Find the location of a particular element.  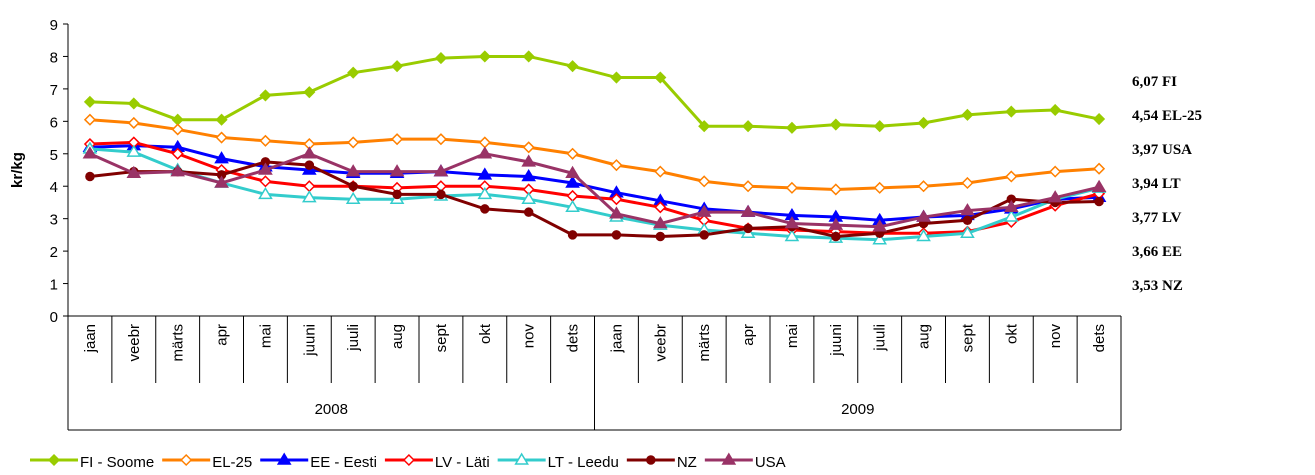

x-tick-label: dets is located at coordinates (1099, 338).